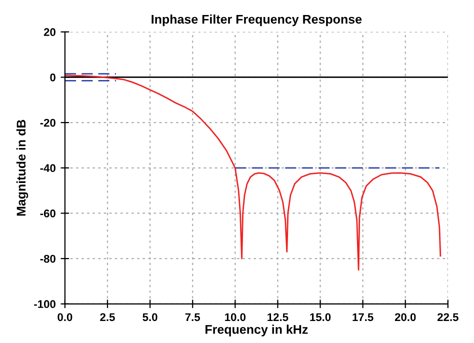 The height and width of the screenshot is (343, 474). I want to click on x-tick-label: 0.0, so click(65, 317).